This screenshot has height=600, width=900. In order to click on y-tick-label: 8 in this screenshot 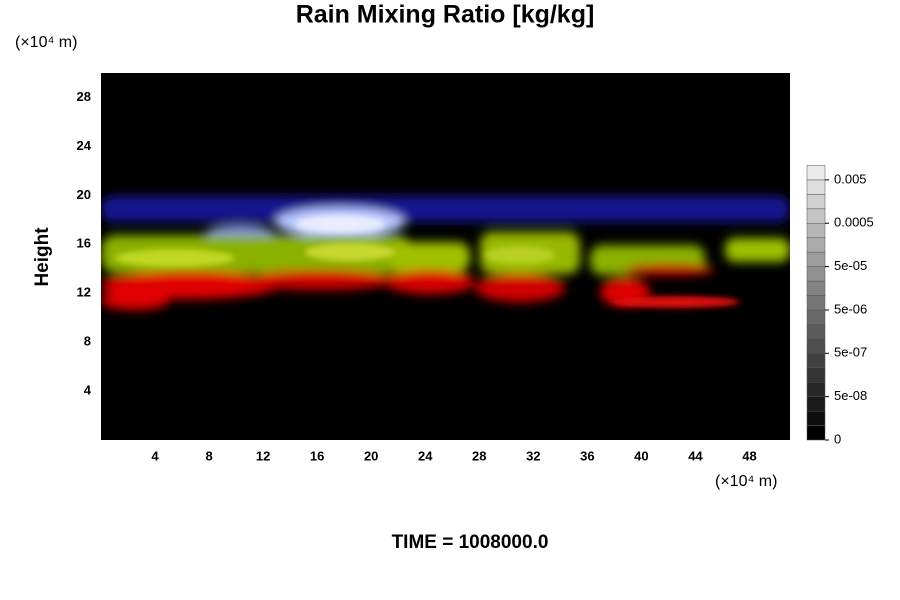, I will do `click(87, 341)`.